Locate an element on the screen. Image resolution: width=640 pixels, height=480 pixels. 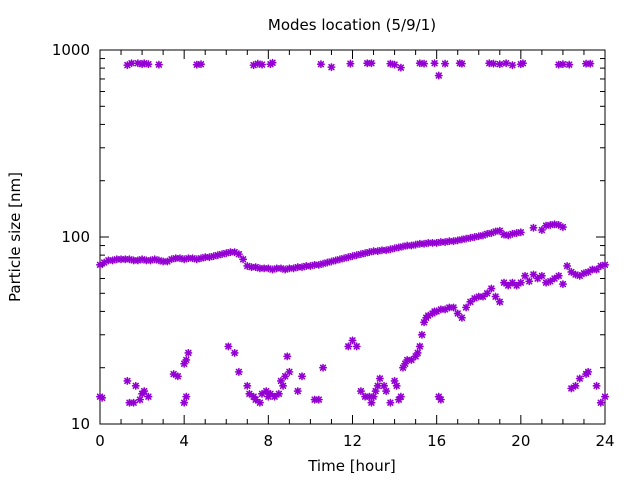
x-tick-label: 4 is located at coordinates (184, 441).